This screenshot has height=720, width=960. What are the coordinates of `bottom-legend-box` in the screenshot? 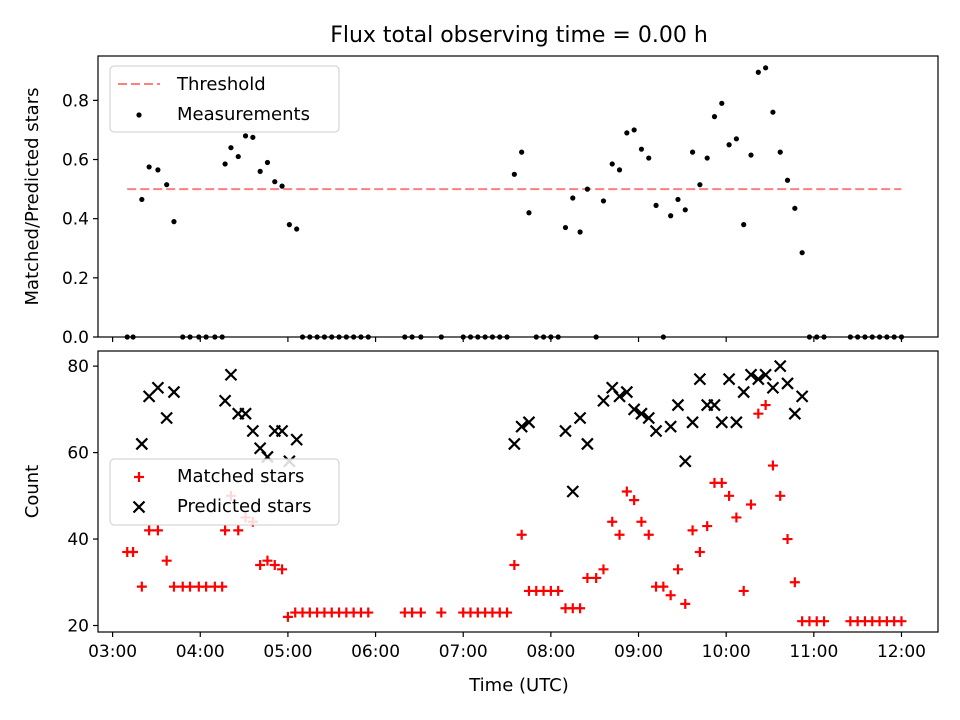 It's located at (224, 492).